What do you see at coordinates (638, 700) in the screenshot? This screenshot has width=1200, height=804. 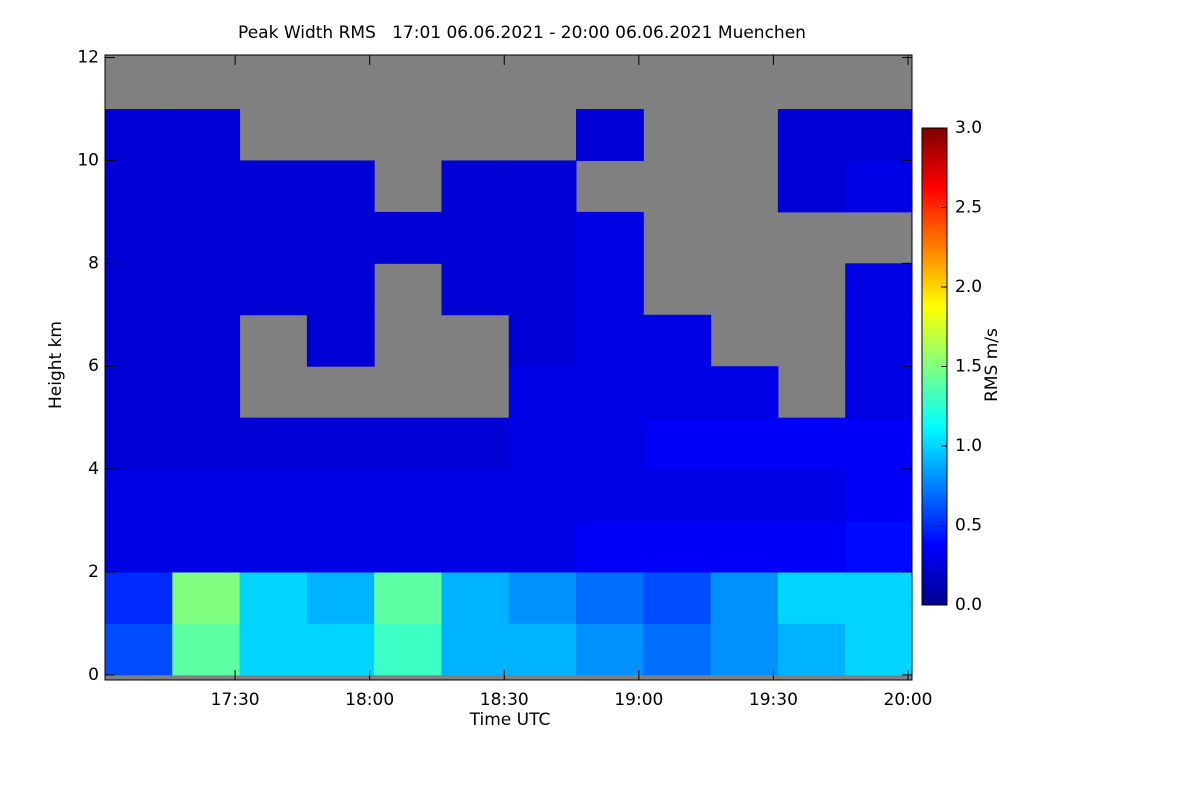 I see `x-tick-label: 19:00` at bounding box center [638, 700].